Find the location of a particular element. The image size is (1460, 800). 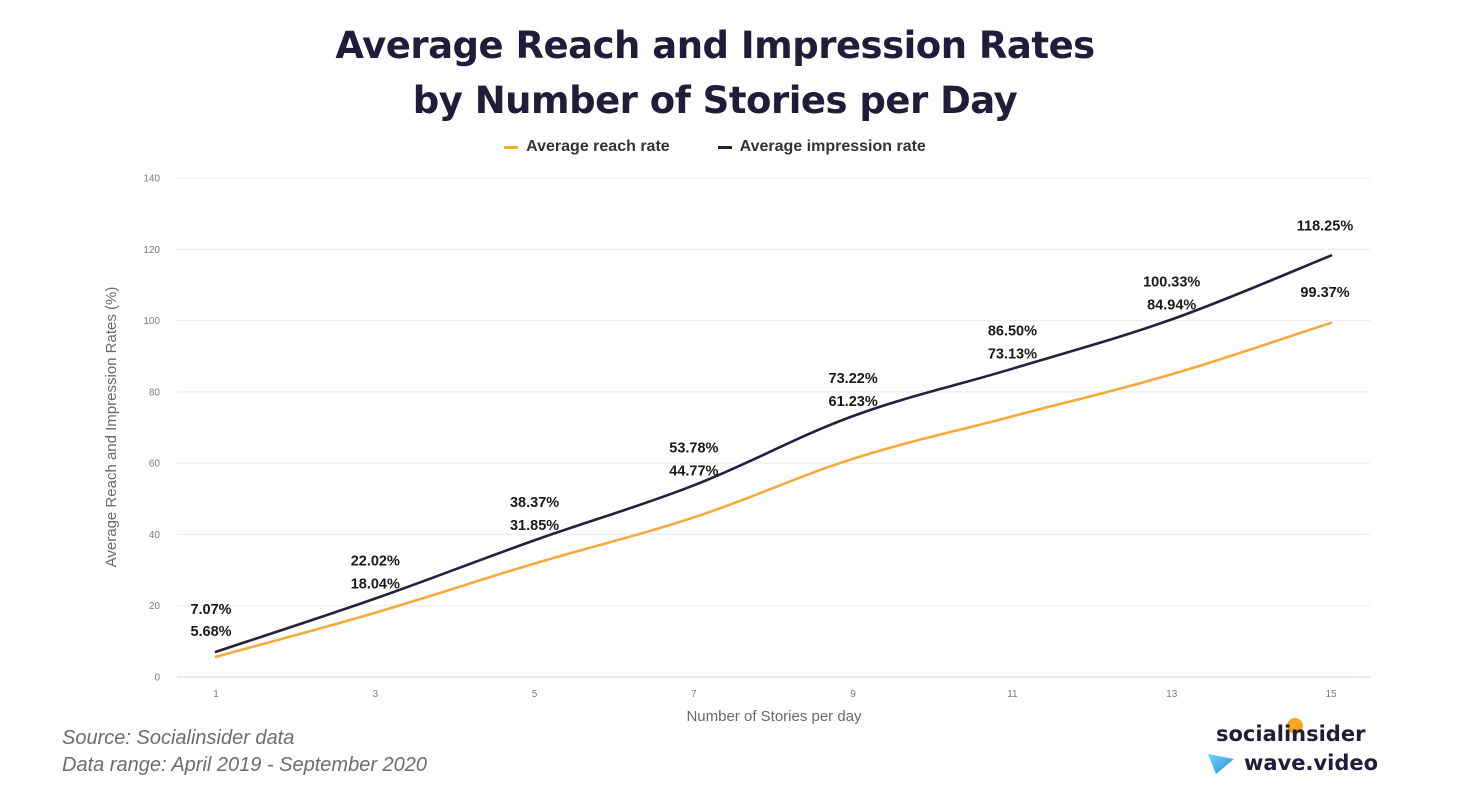

data-label-reach: 5.68% is located at coordinates (210, 632).